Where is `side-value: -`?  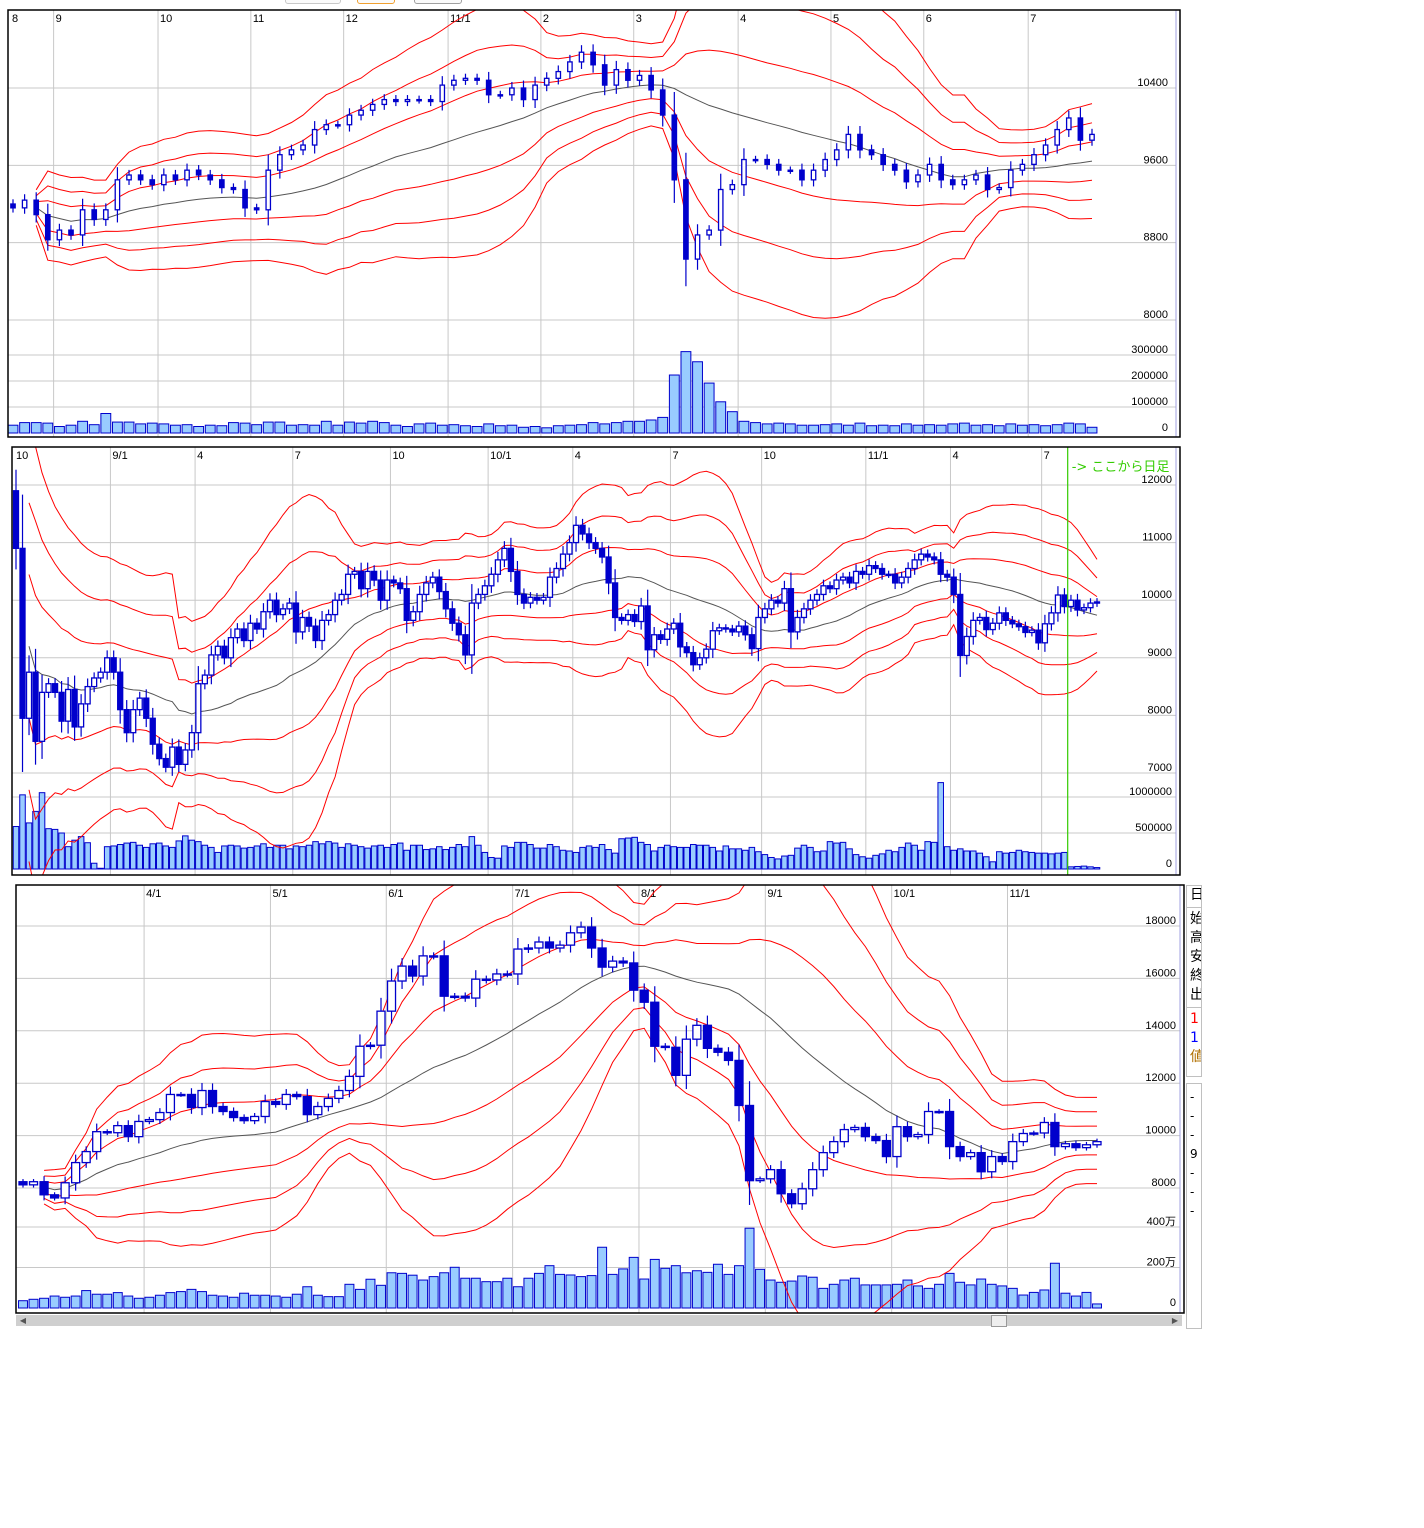 side-value: - is located at coordinates (1192, 1211).